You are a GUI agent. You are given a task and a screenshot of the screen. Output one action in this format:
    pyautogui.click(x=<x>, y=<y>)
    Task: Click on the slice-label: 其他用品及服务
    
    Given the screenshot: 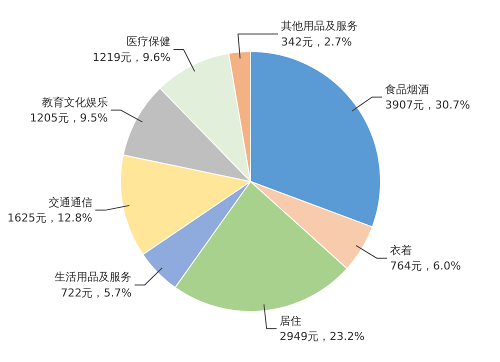 What is the action you would take?
    pyautogui.click(x=319, y=26)
    